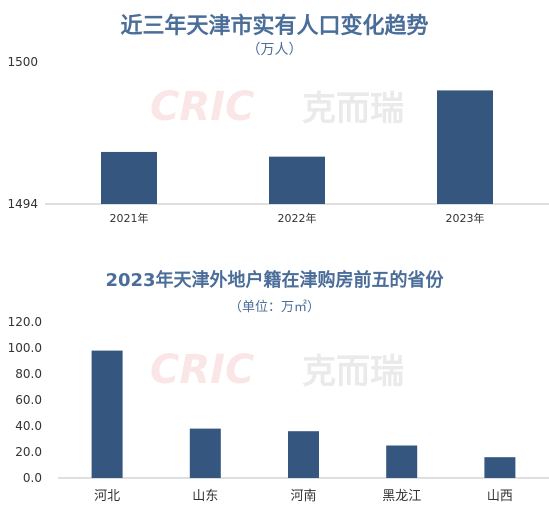 This screenshot has width=549, height=513. I want to click on chart2-y-tick: 100.0, so click(25, 348).